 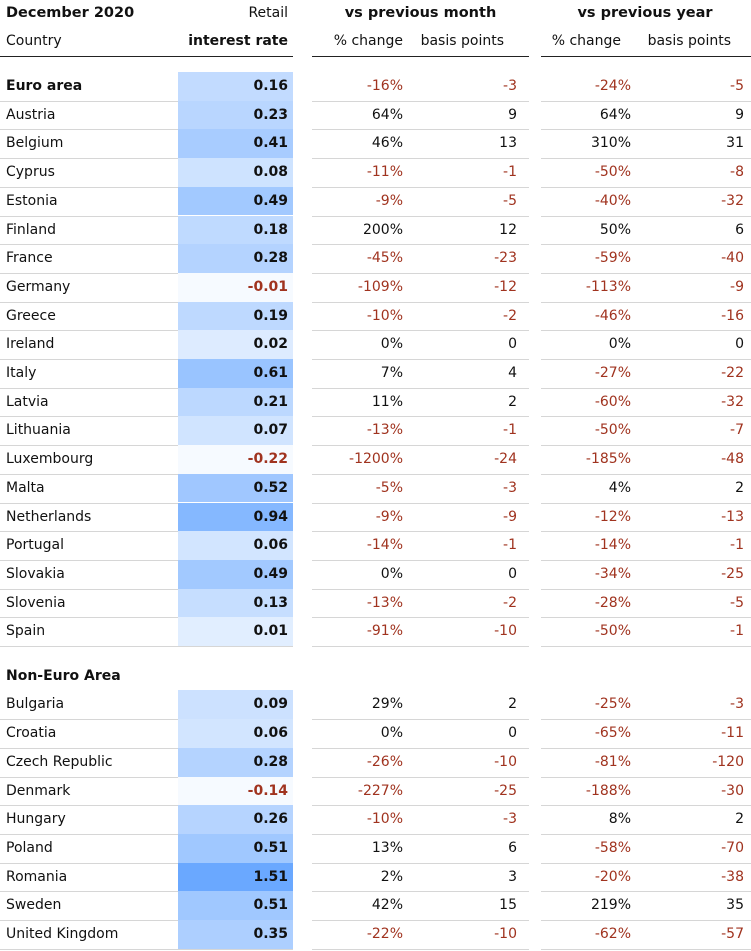 I want to click on change-m-pct: -1200%, so click(x=376, y=459).